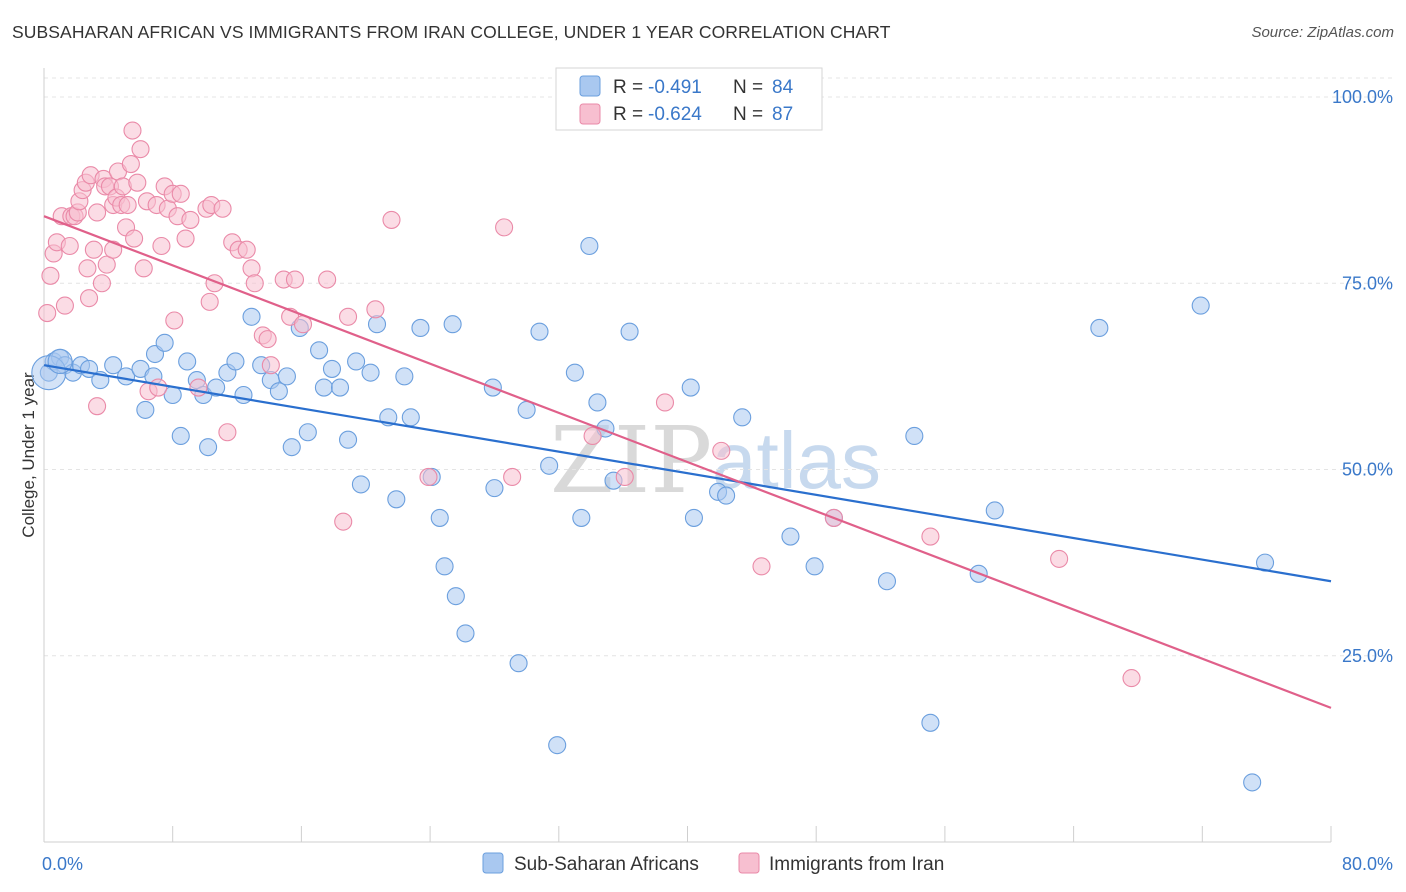  Describe the element at coordinates (28, 455) in the screenshot. I see `y-axis-title: College, Under 1 year` at that location.